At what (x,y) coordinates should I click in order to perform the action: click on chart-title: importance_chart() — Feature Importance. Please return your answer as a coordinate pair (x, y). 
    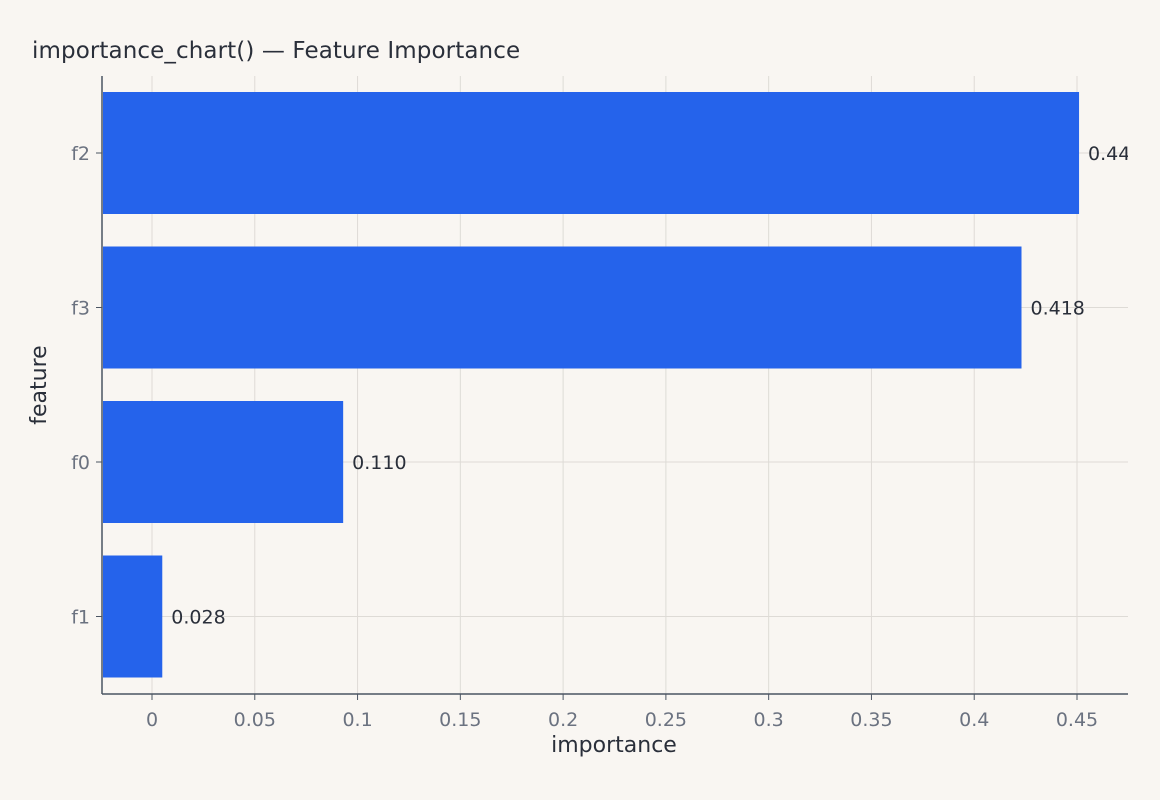
    Looking at the image, I should click on (276, 51).